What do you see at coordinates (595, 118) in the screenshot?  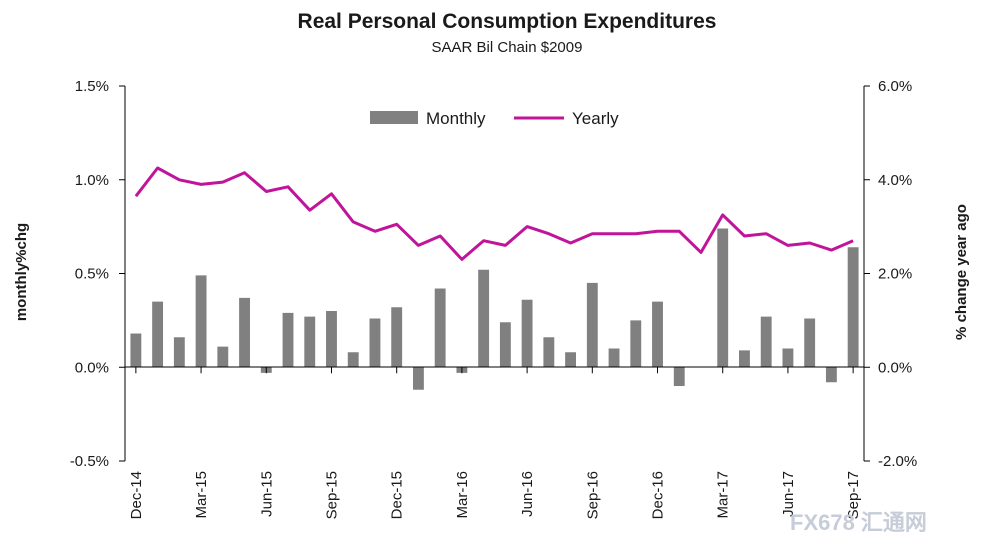 I see `legend-label-yearly: Yearly` at bounding box center [595, 118].